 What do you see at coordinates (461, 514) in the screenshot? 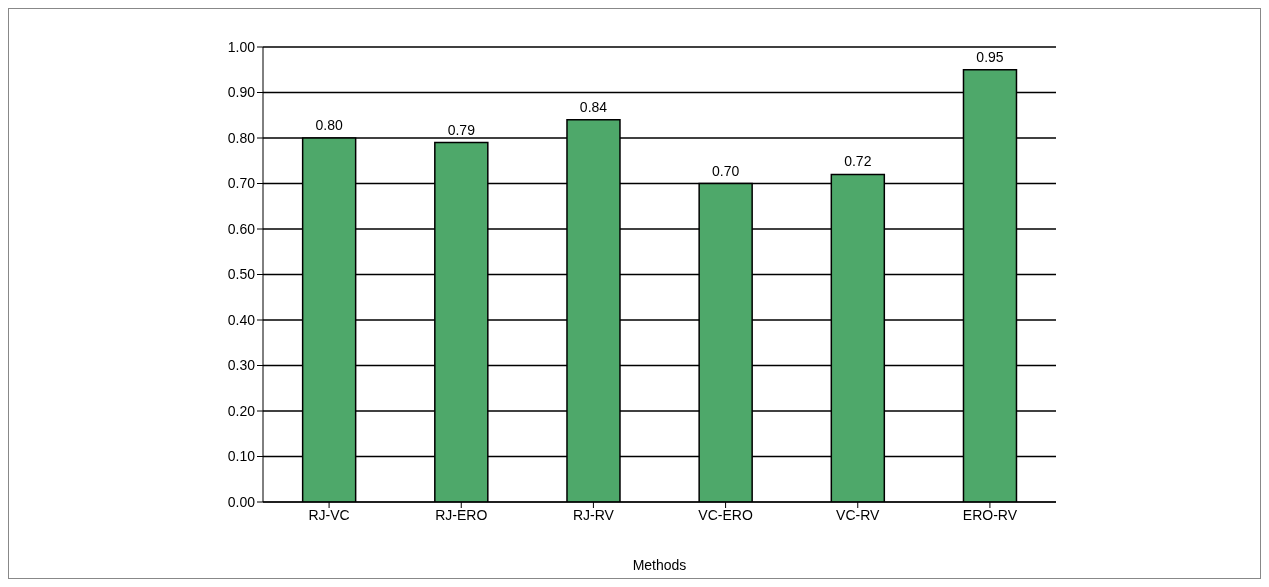
I see `x-tick-label: RJ-ERO` at bounding box center [461, 514].